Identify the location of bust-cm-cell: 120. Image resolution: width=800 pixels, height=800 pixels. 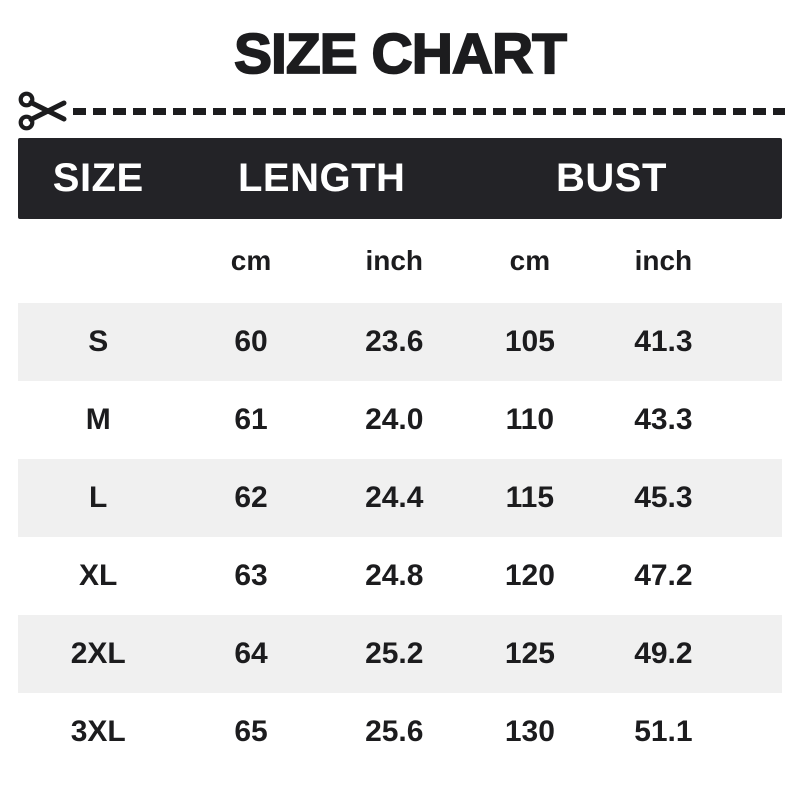
(529, 575).